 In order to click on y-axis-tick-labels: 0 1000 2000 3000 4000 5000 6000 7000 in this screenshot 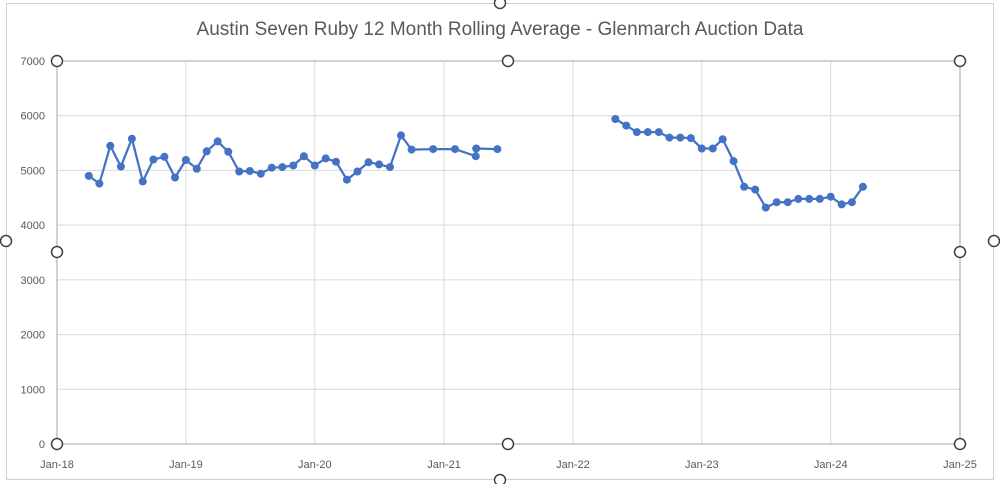, I will do `click(33, 253)`.